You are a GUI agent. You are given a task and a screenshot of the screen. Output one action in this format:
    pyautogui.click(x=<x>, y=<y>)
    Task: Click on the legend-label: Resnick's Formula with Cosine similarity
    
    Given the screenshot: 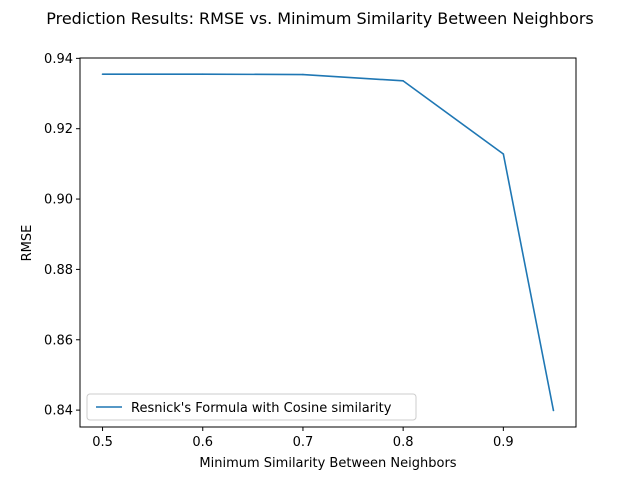 What is the action you would take?
    pyautogui.click(x=261, y=408)
    